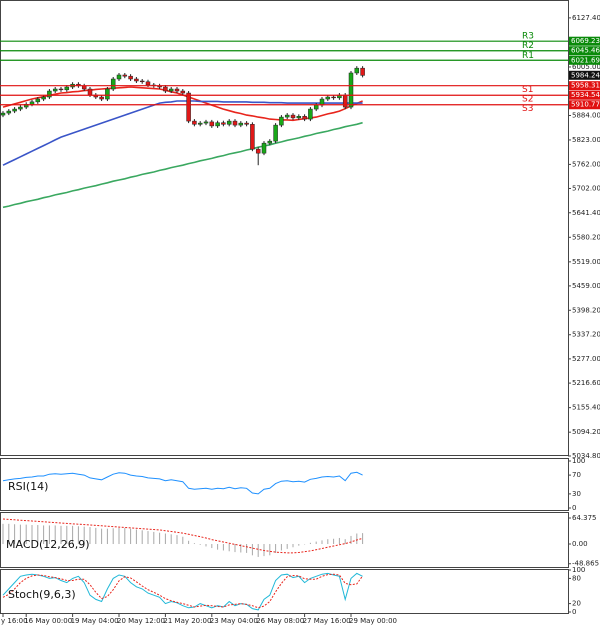 This screenshot has height=628, width=600. I want to click on y-tick-label: 0.00, so click(580, 544).